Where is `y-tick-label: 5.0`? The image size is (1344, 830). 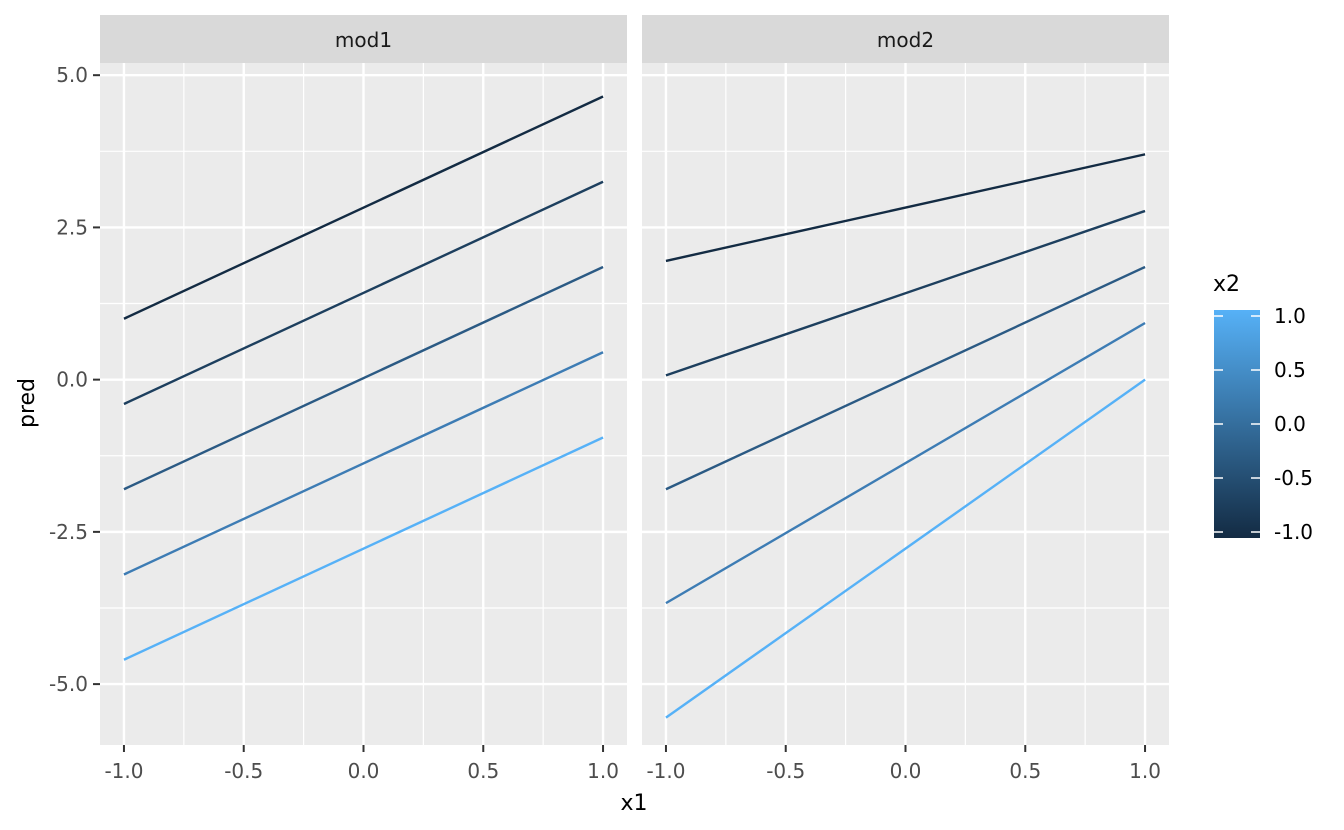
y-tick-label: 5.0 is located at coordinates (72, 75).